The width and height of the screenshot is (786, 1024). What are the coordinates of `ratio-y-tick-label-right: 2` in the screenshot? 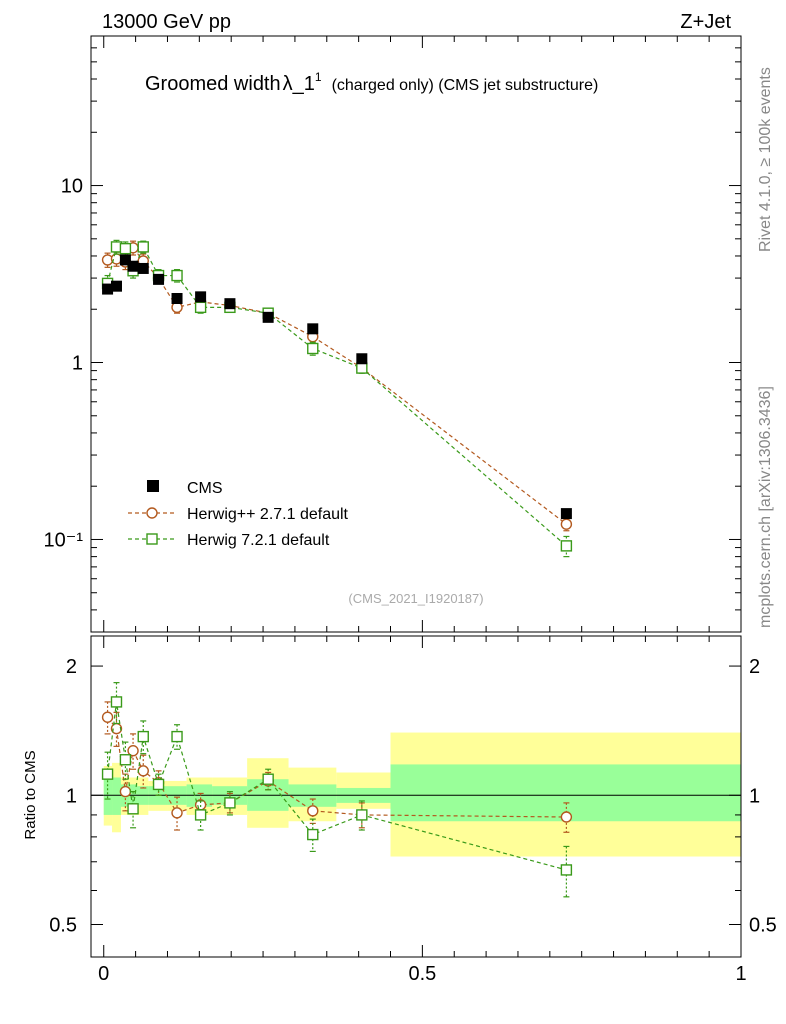 It's located at (754, 667).